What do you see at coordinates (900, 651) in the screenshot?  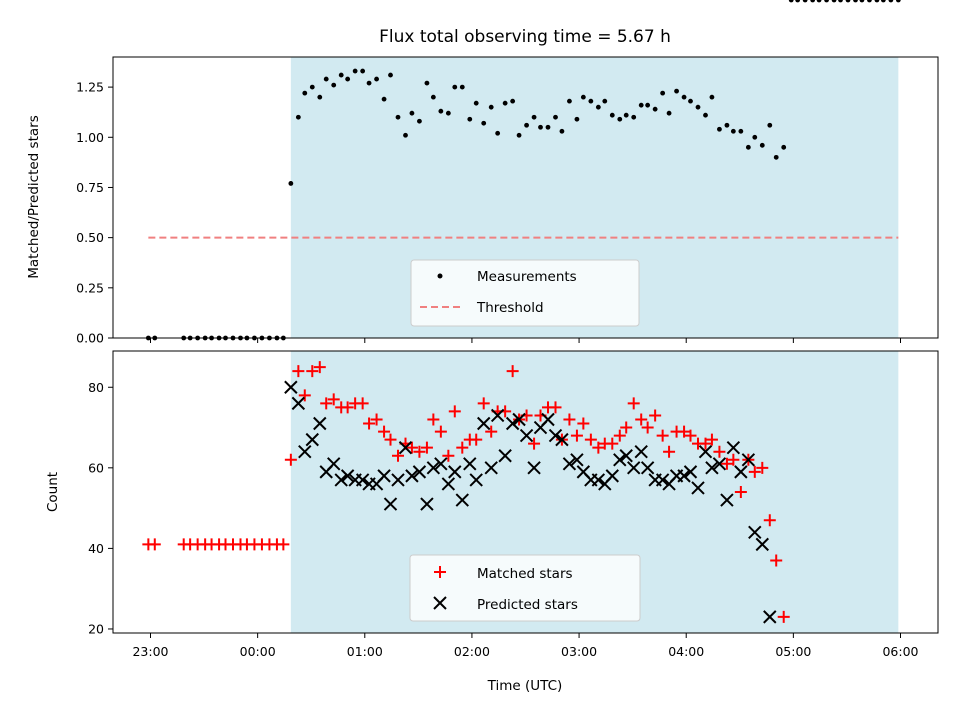 I see `x-tick-label: 06:00` at bounding box center [900, 651].